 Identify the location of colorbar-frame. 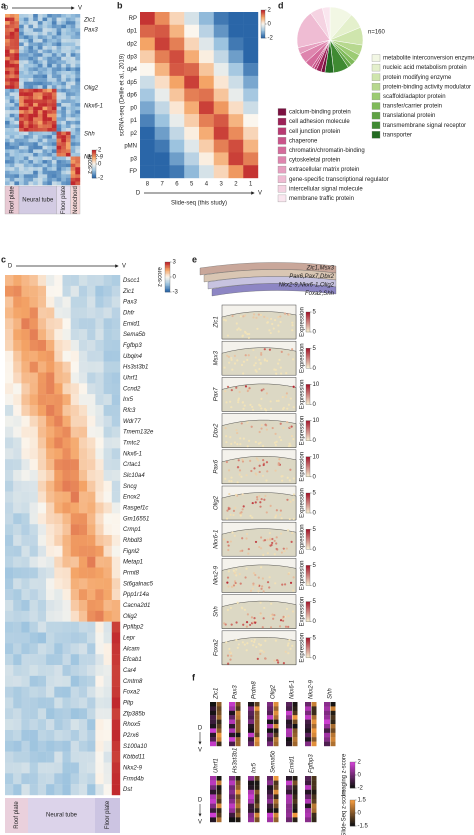
(308, 539).